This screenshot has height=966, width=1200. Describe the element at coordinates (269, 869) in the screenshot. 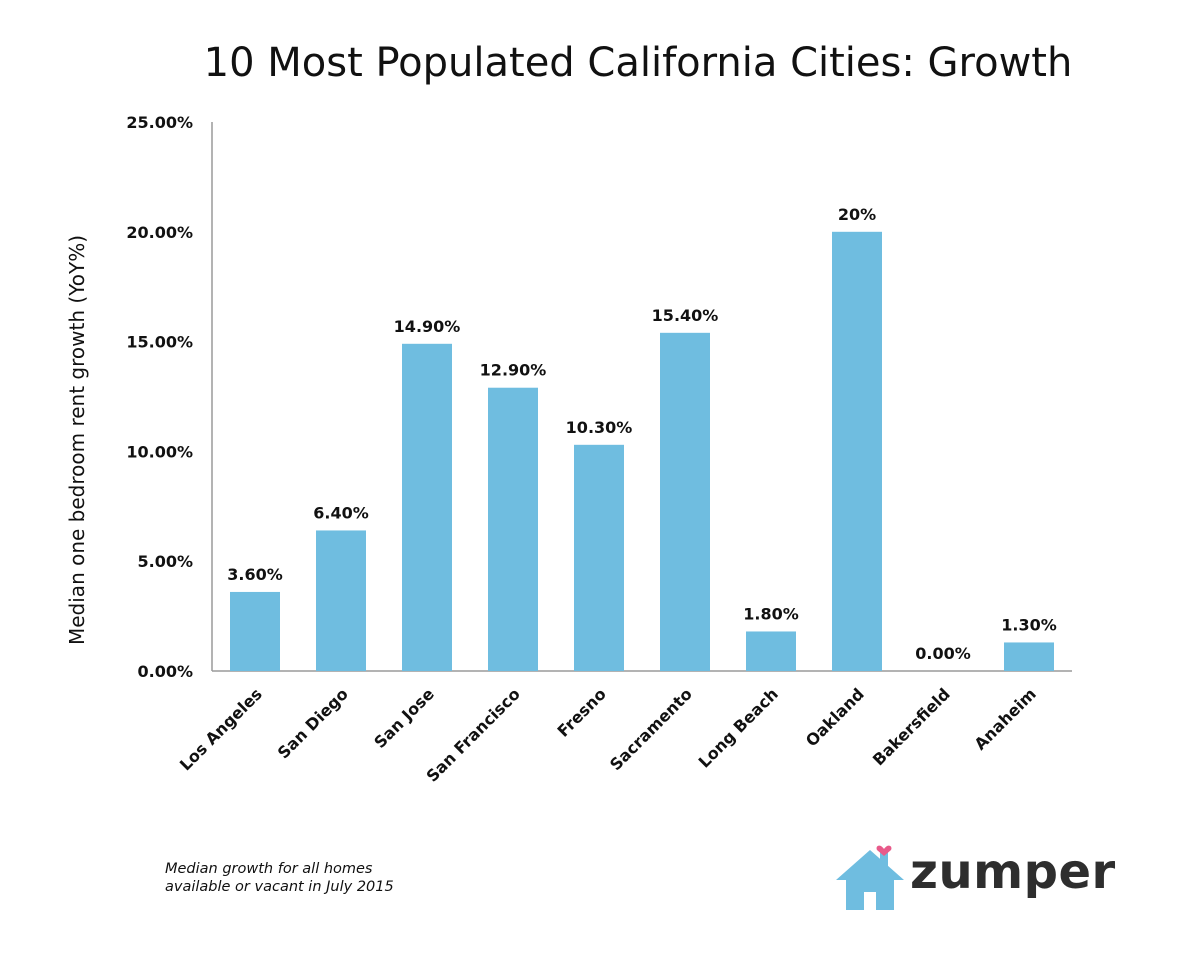

I see `footnote-line-1: Median growth for all homes` at that location.